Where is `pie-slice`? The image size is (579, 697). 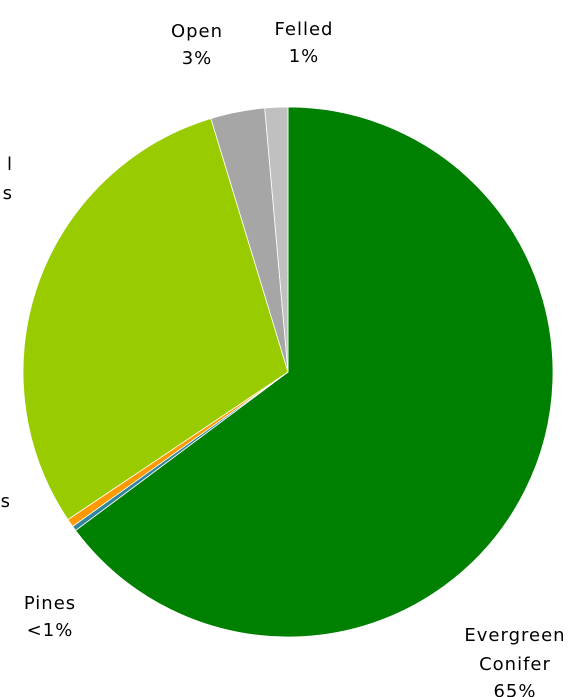
pie-slice is located at coordinates (276, 239).